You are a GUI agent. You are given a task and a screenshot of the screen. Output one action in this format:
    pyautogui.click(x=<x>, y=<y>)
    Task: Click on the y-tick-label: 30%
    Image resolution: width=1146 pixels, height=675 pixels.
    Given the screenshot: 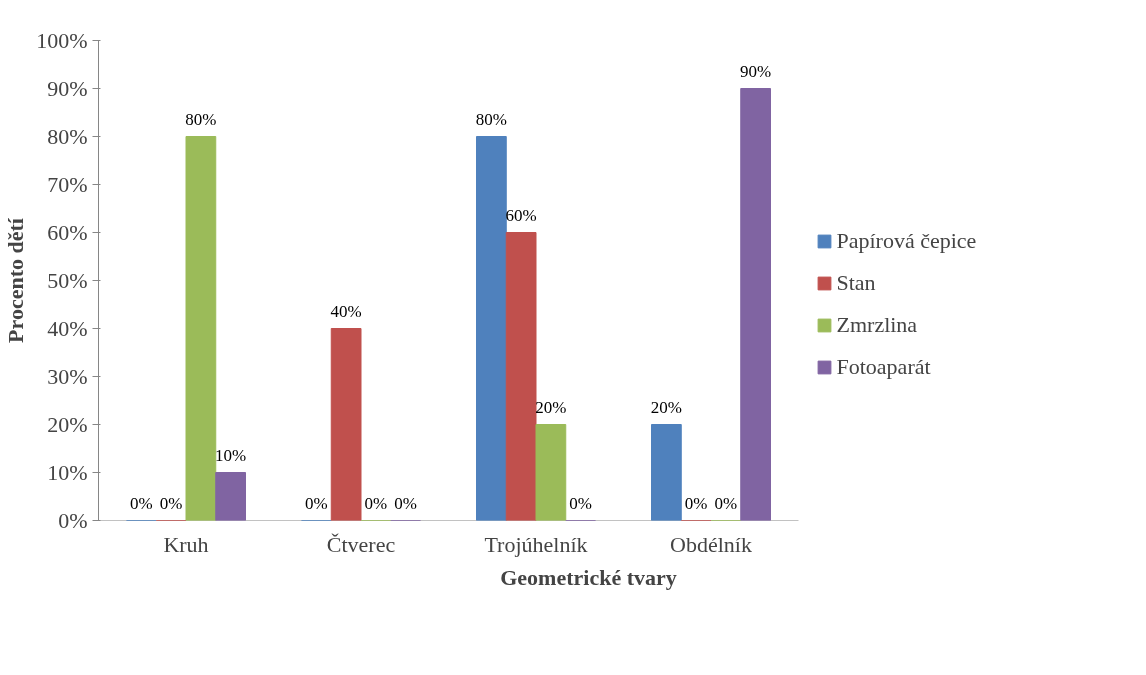 What is the action you would take?
    pyautogui.click(x=67, y=376)
    